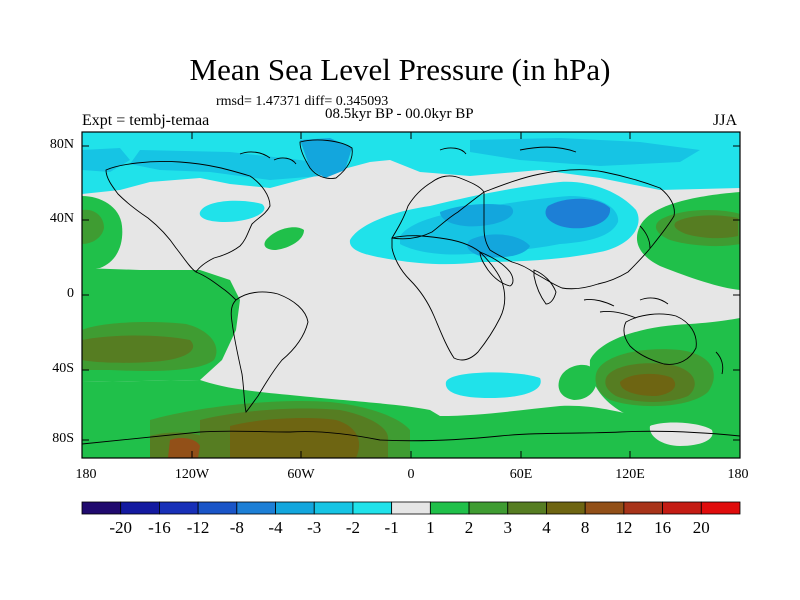  Describe the element at coordinates (216, 286) in the screenshot. I see `central-america-coast` at that location.